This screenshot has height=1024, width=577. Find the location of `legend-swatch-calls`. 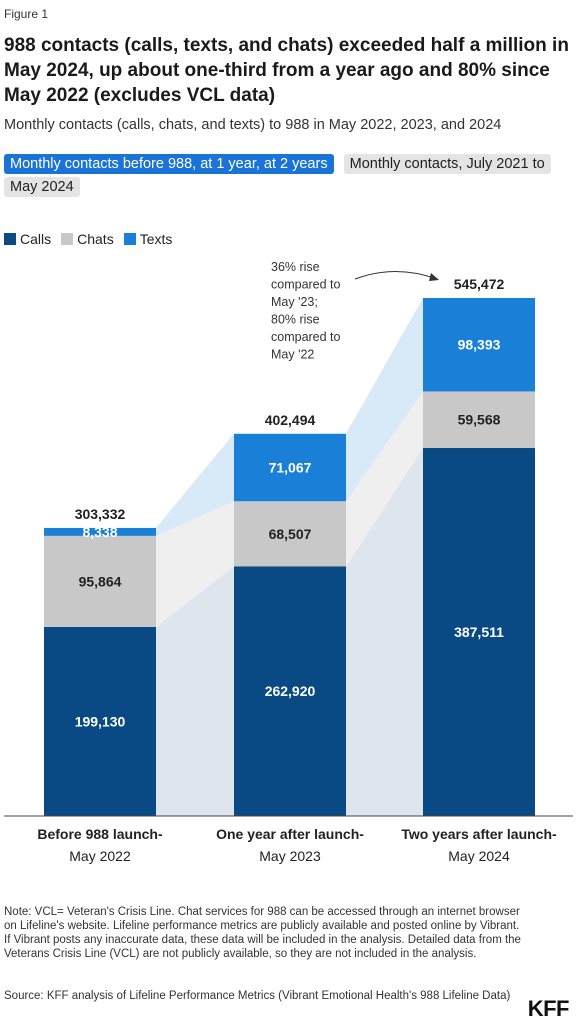

legend-swatch-calls is located at coordinates (10, 239).